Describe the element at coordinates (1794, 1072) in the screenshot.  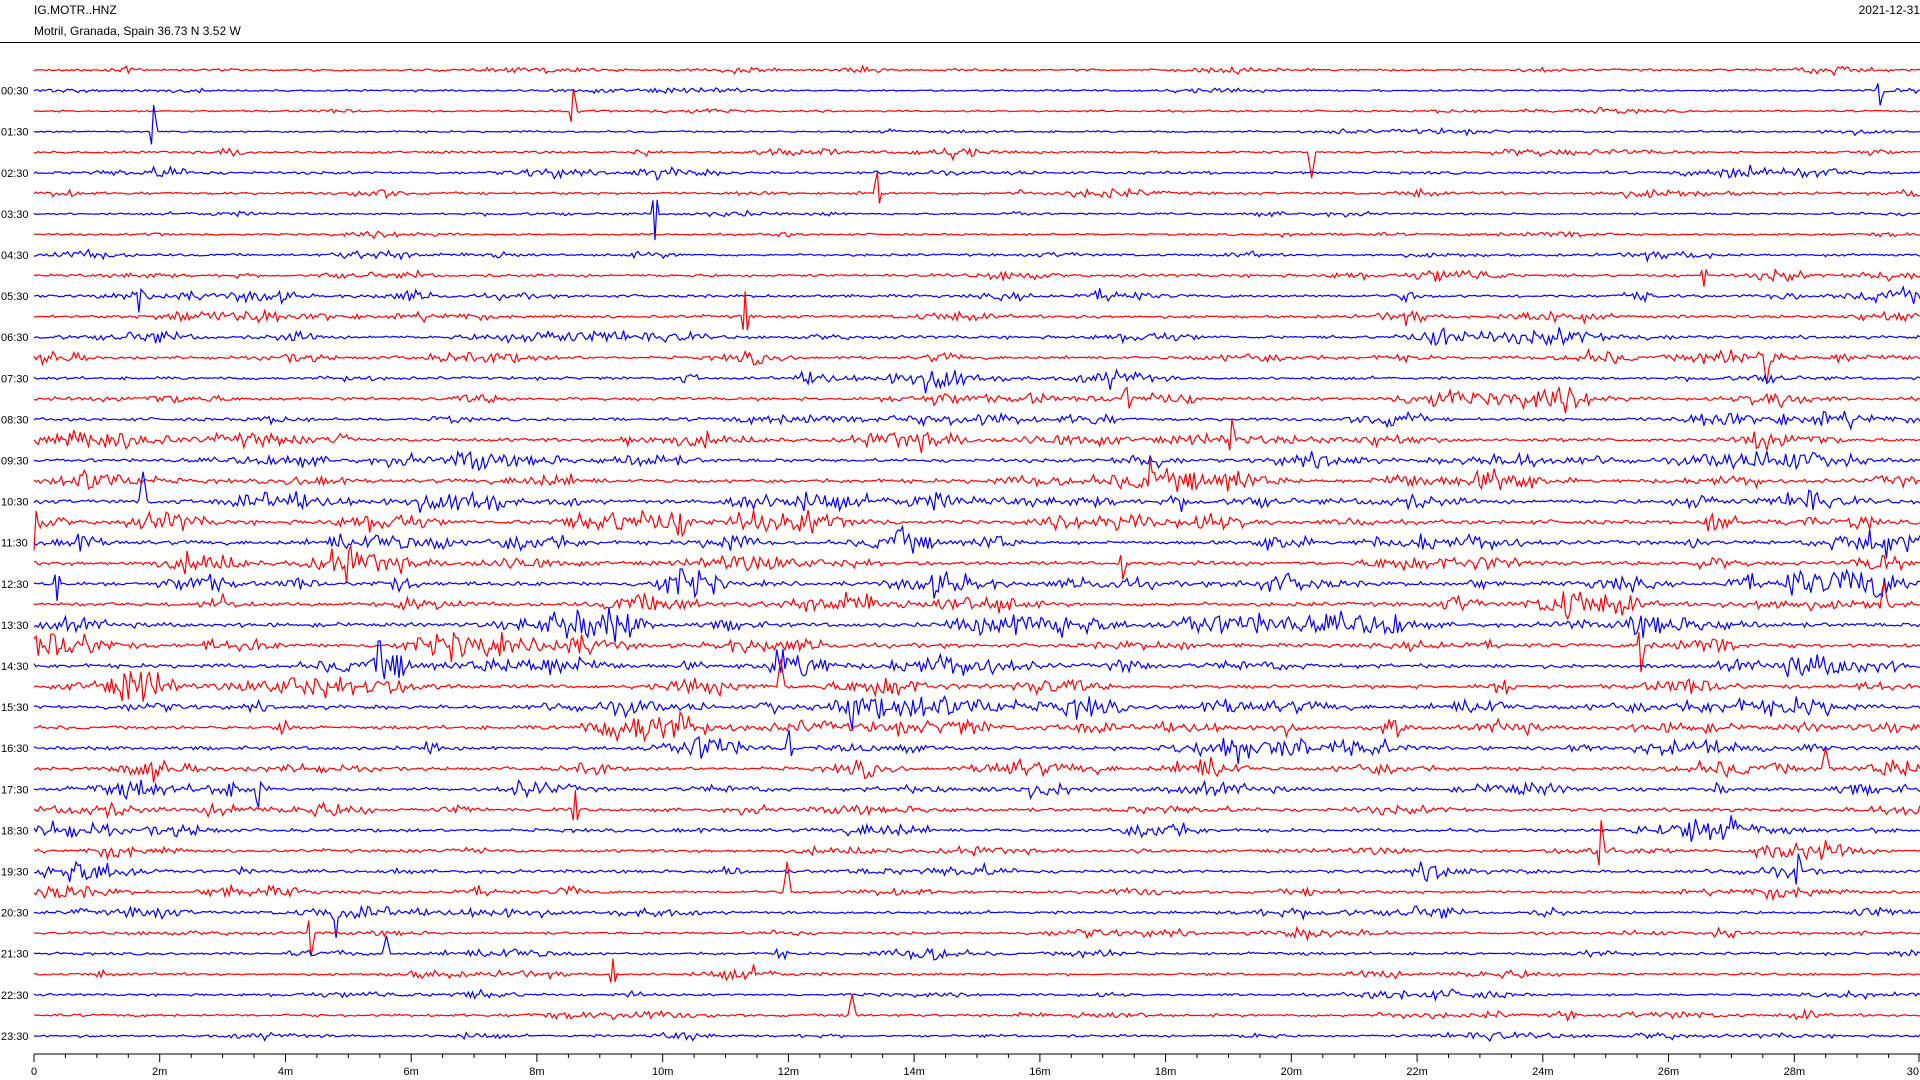
I see `x-tick-label: 28m` at that location.